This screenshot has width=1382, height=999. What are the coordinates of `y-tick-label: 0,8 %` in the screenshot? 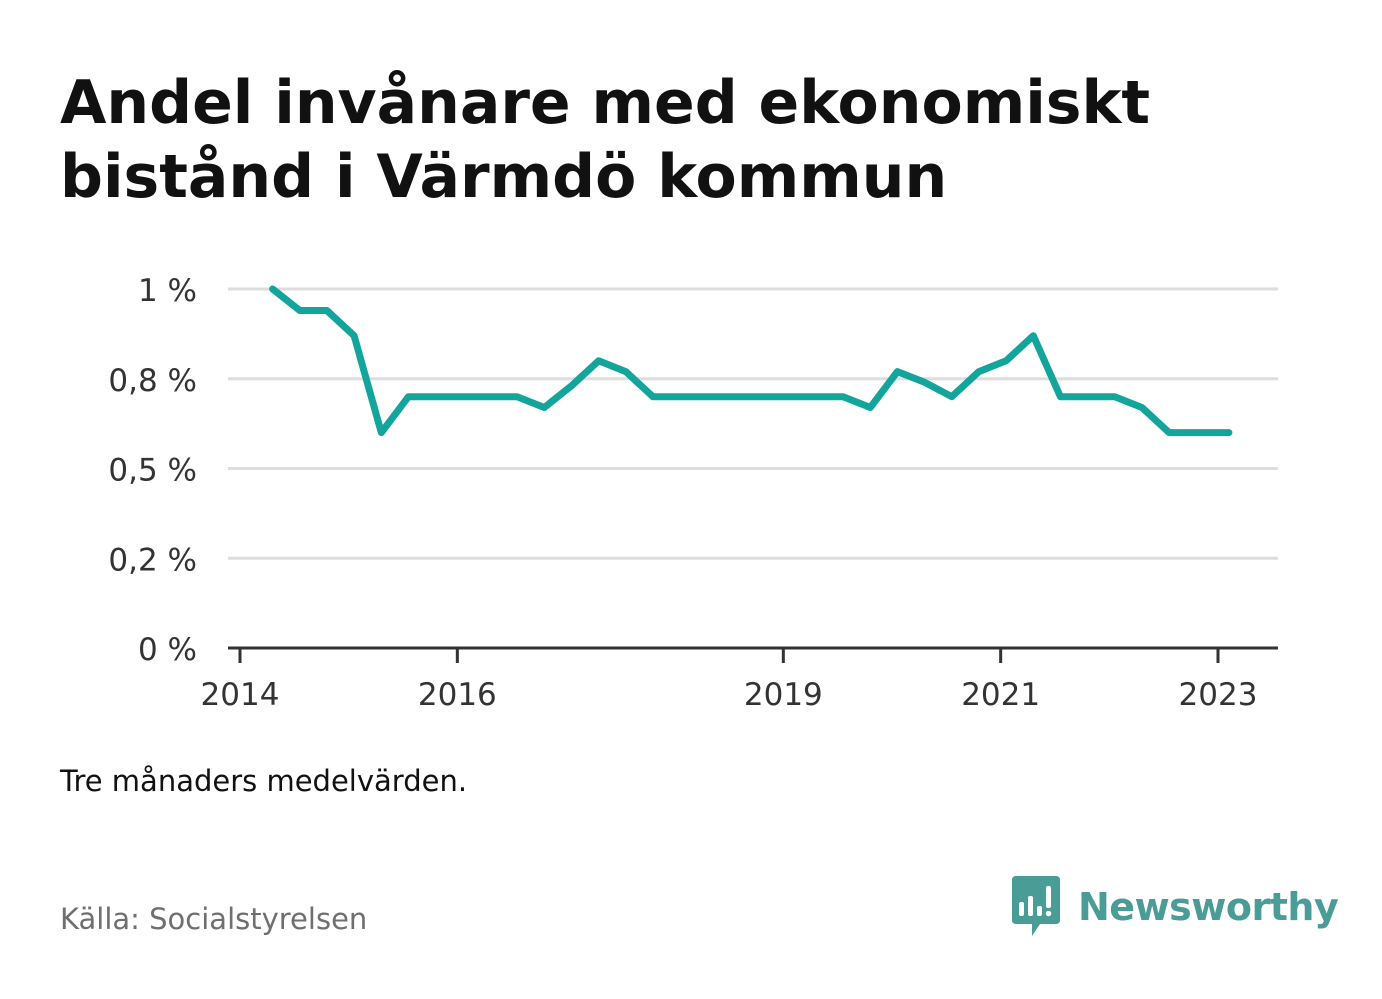 It's located at (152, 381).